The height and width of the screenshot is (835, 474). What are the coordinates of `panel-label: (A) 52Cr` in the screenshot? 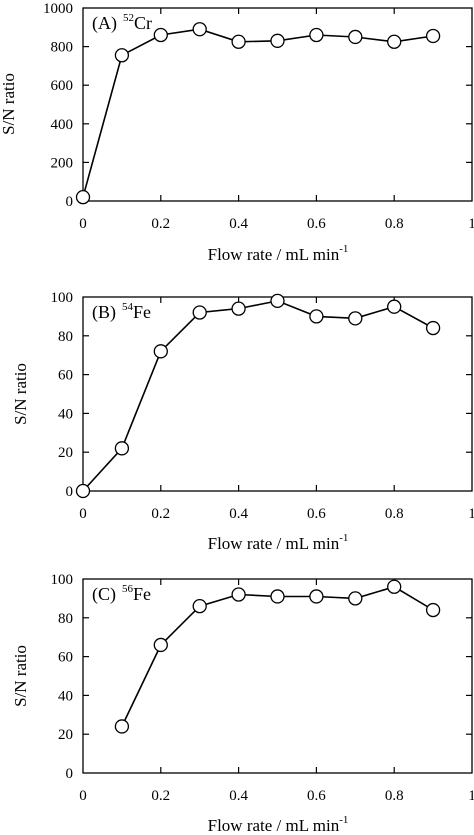 It's located at (122, 23).